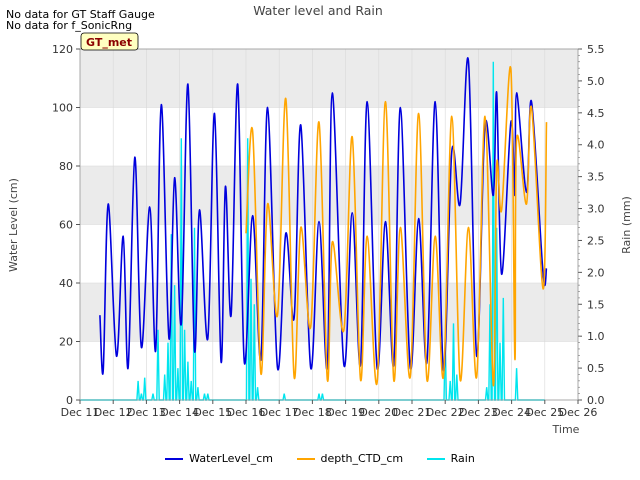 The image size is (640, 480). Describe the element at coordinates (596, 81) in the screenshot. I see `y2-tick-label: 5.0` at that location.